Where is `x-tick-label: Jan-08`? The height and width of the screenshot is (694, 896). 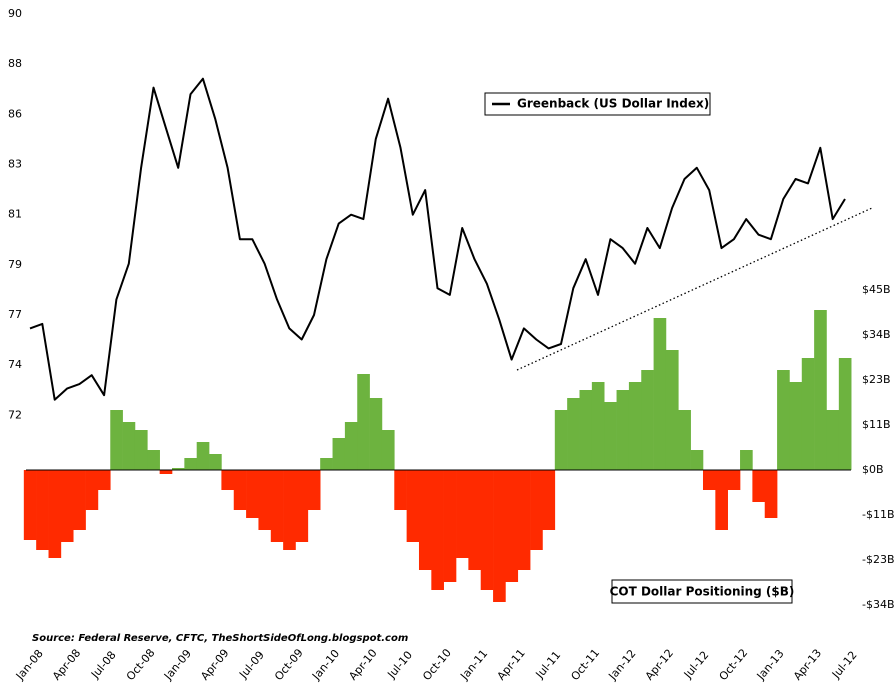 x-tick-label: Jan-08 is located at coordinates (29, 665).